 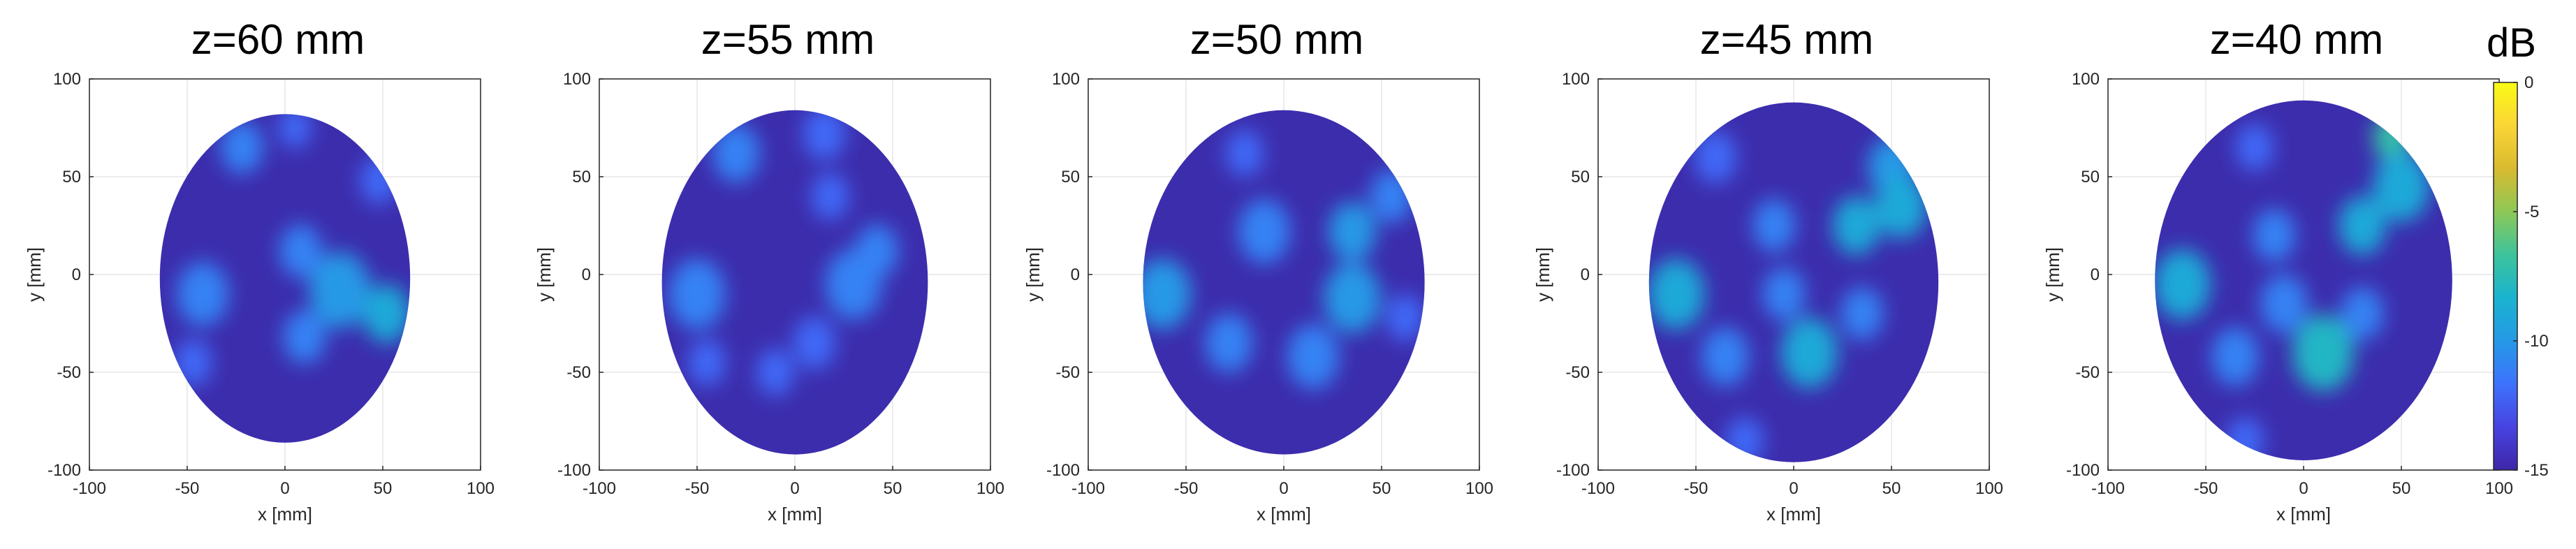 What do you see at coordinates (2531, 212) in the screenshot?
I see `colorbar-tick-label: -5` at bounding box center [2531, 212].